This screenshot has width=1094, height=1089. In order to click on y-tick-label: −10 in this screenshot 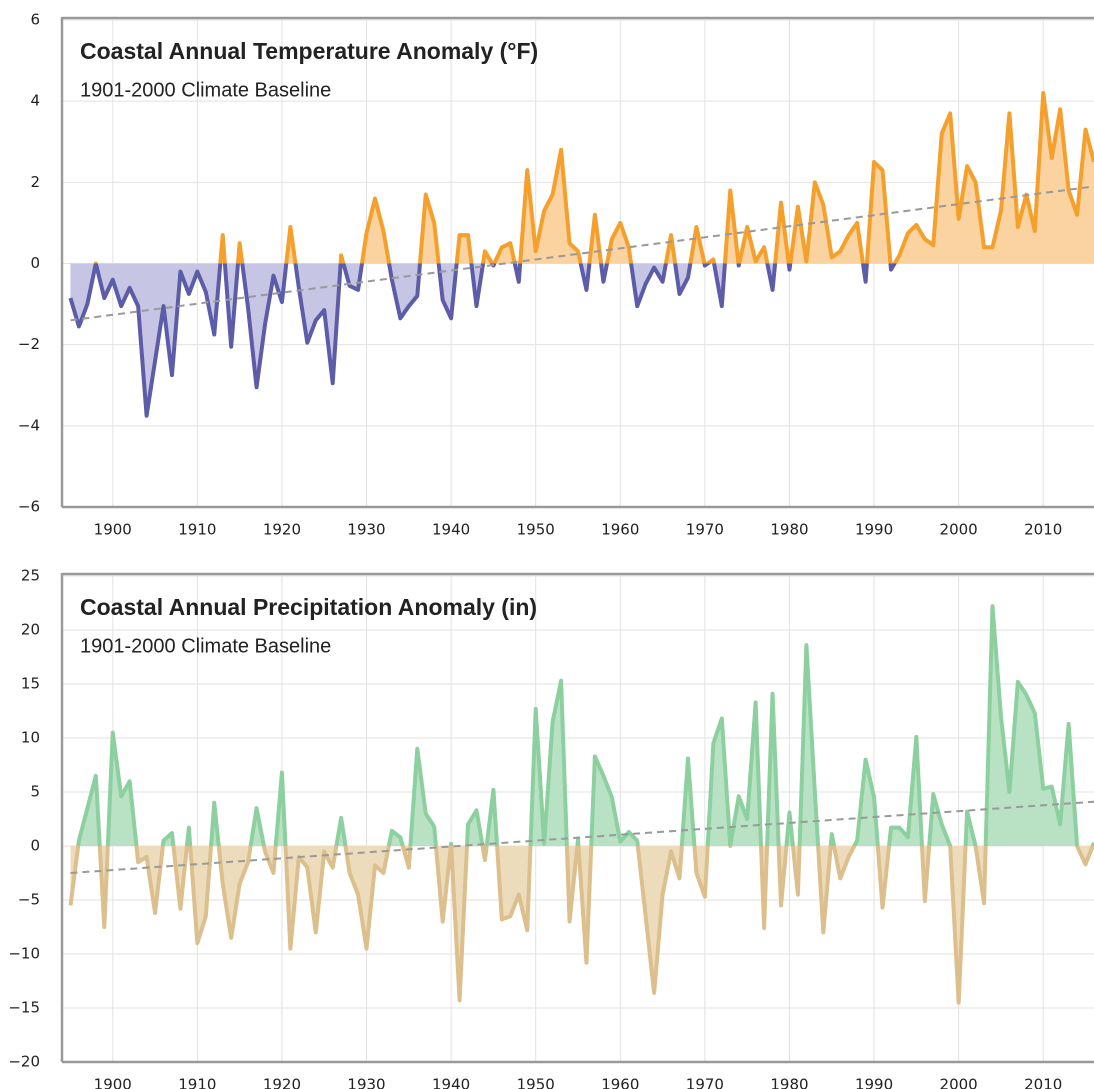, I will do `click(24, 954)`.